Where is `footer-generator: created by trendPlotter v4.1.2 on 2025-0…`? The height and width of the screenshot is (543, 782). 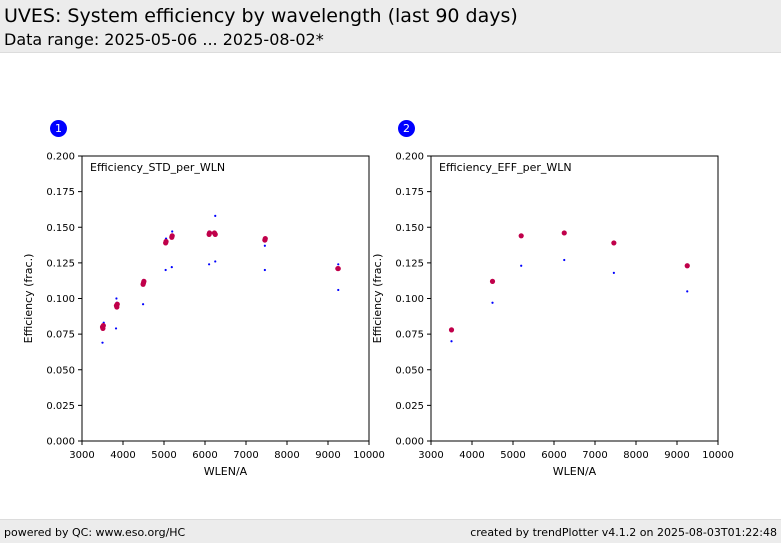
footer-generator: created by trendPlotter v4.1.2 on 2025-0… is located at coordinates (623, 532).